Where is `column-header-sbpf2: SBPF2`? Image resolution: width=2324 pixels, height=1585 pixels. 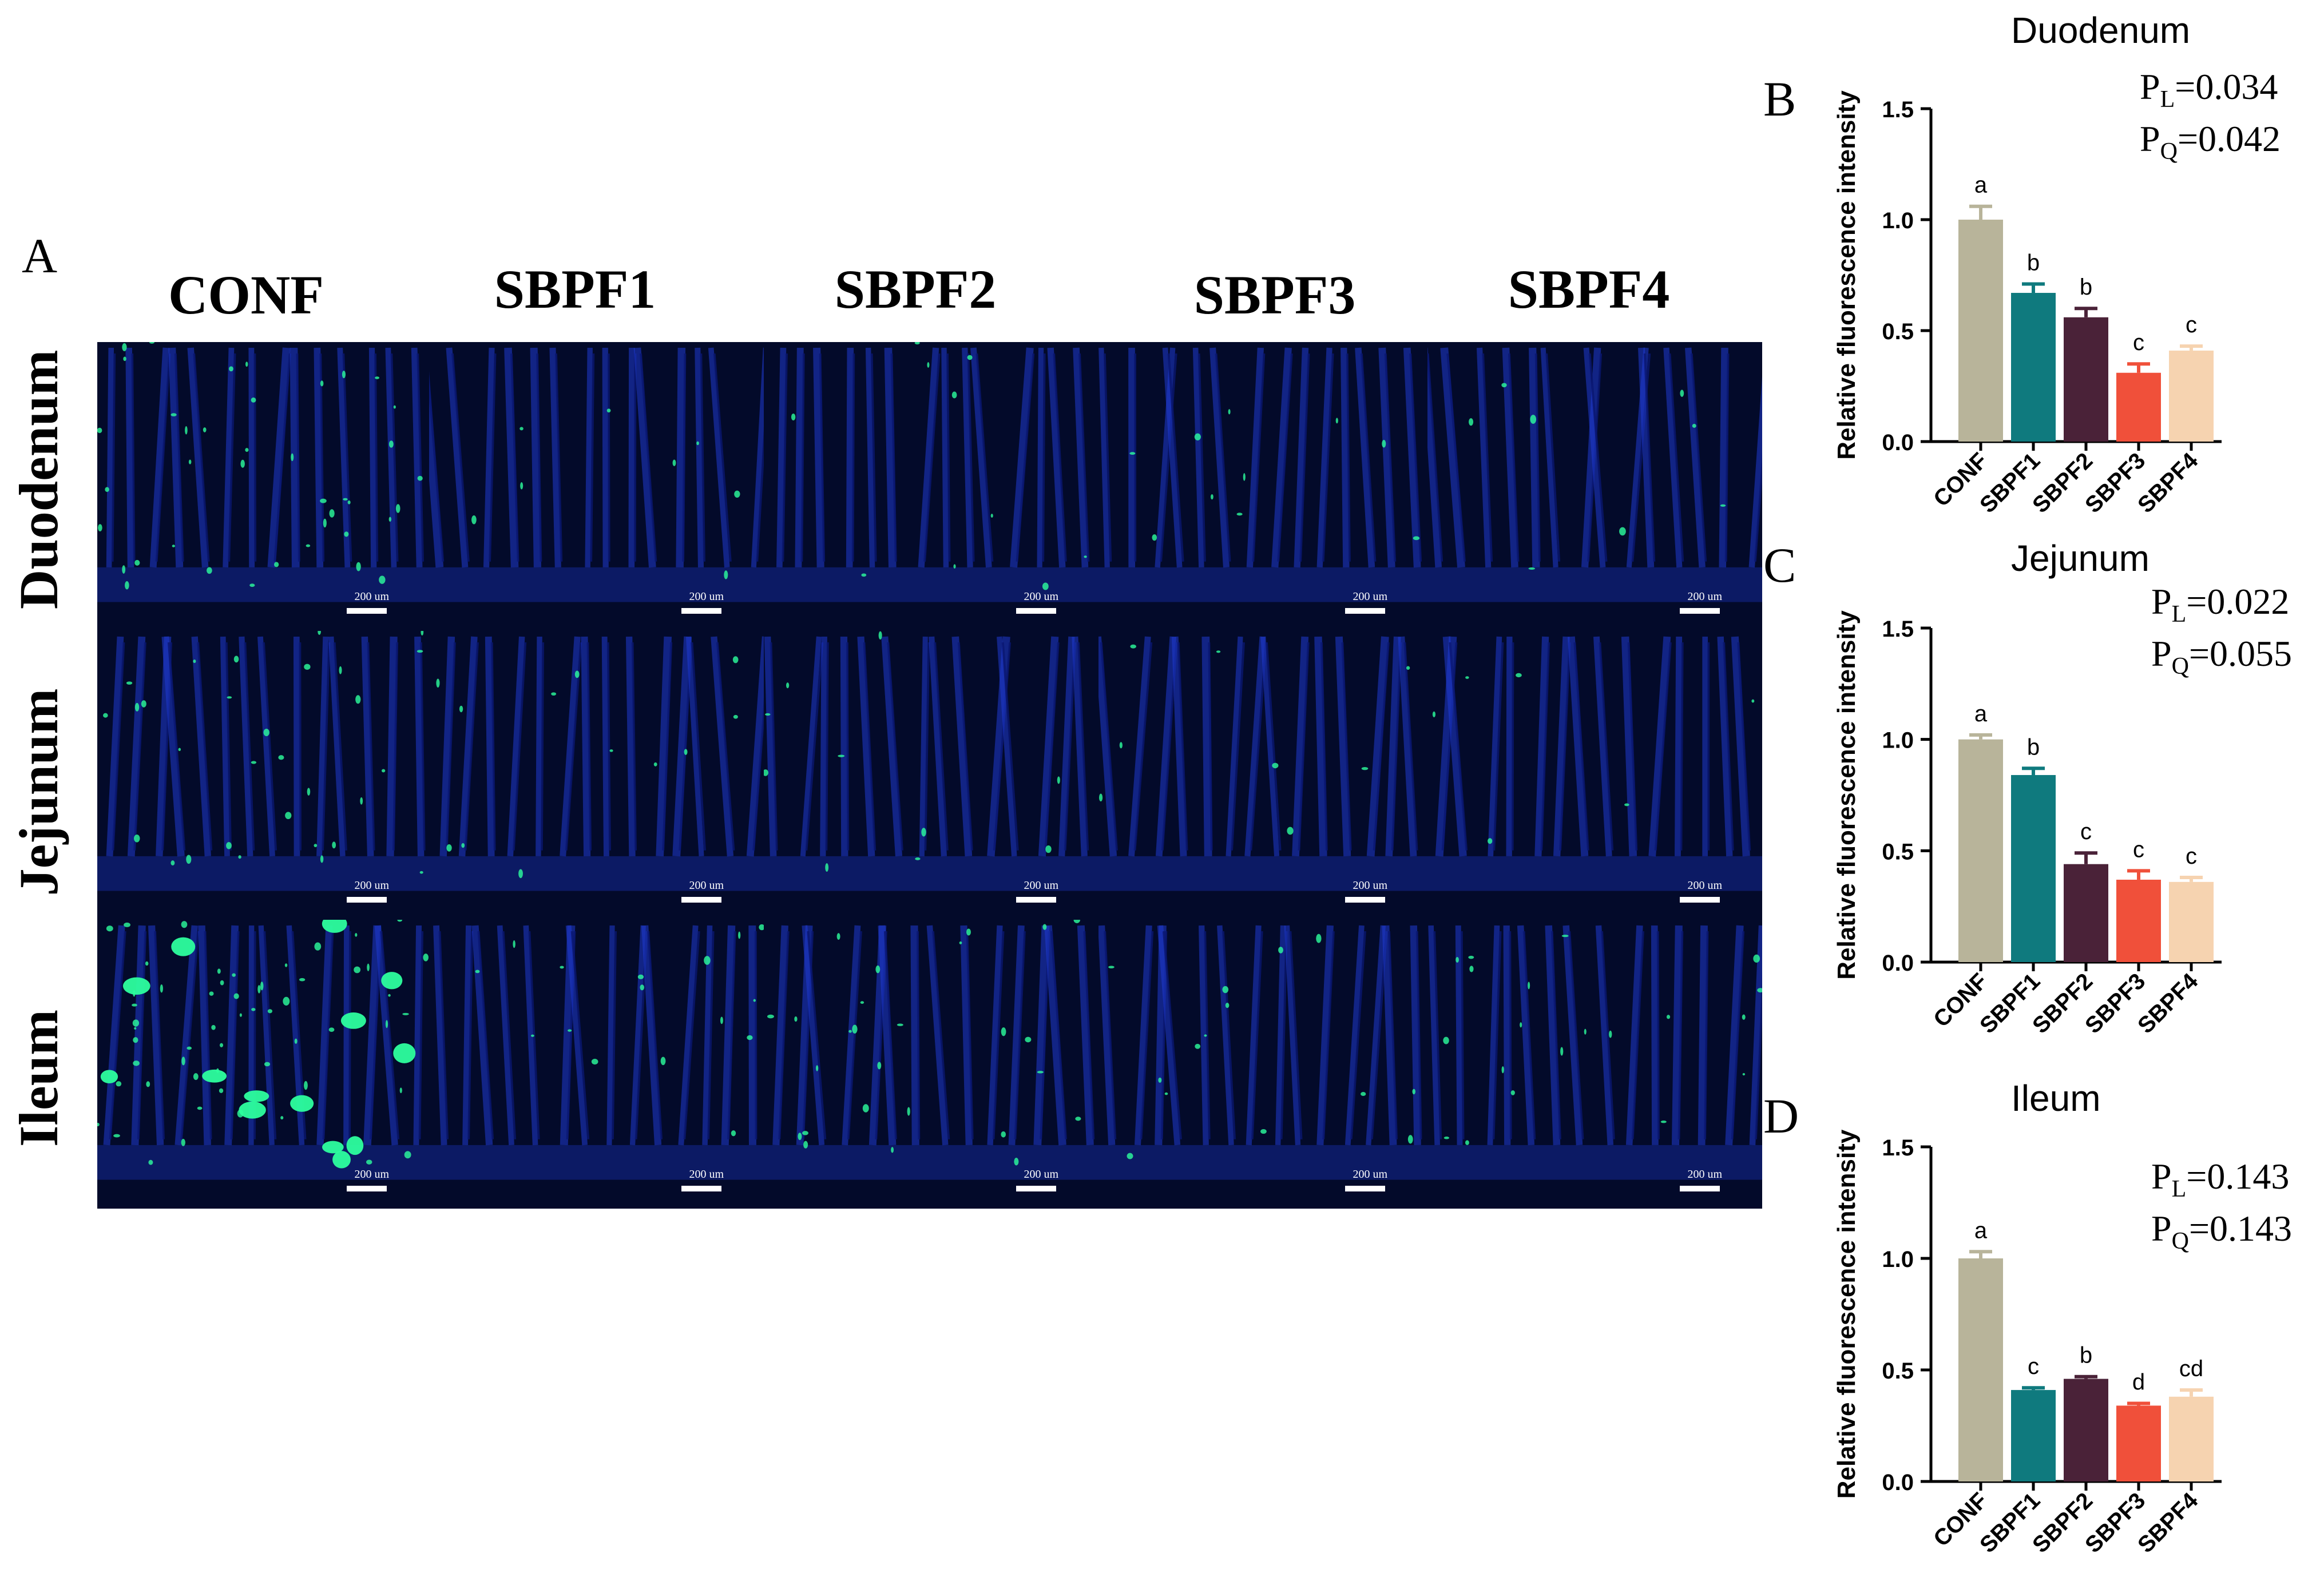
column-header-sbpf2: SBPF2 is located at coordinates (915, 289).